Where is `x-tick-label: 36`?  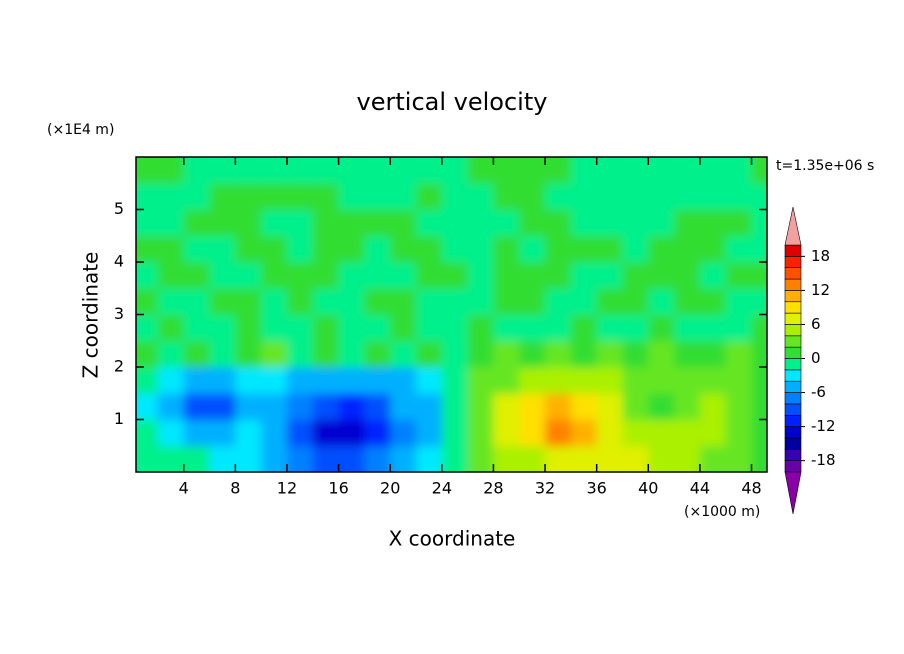
x-tick-label: 36 is located at coordinates (596, 488).